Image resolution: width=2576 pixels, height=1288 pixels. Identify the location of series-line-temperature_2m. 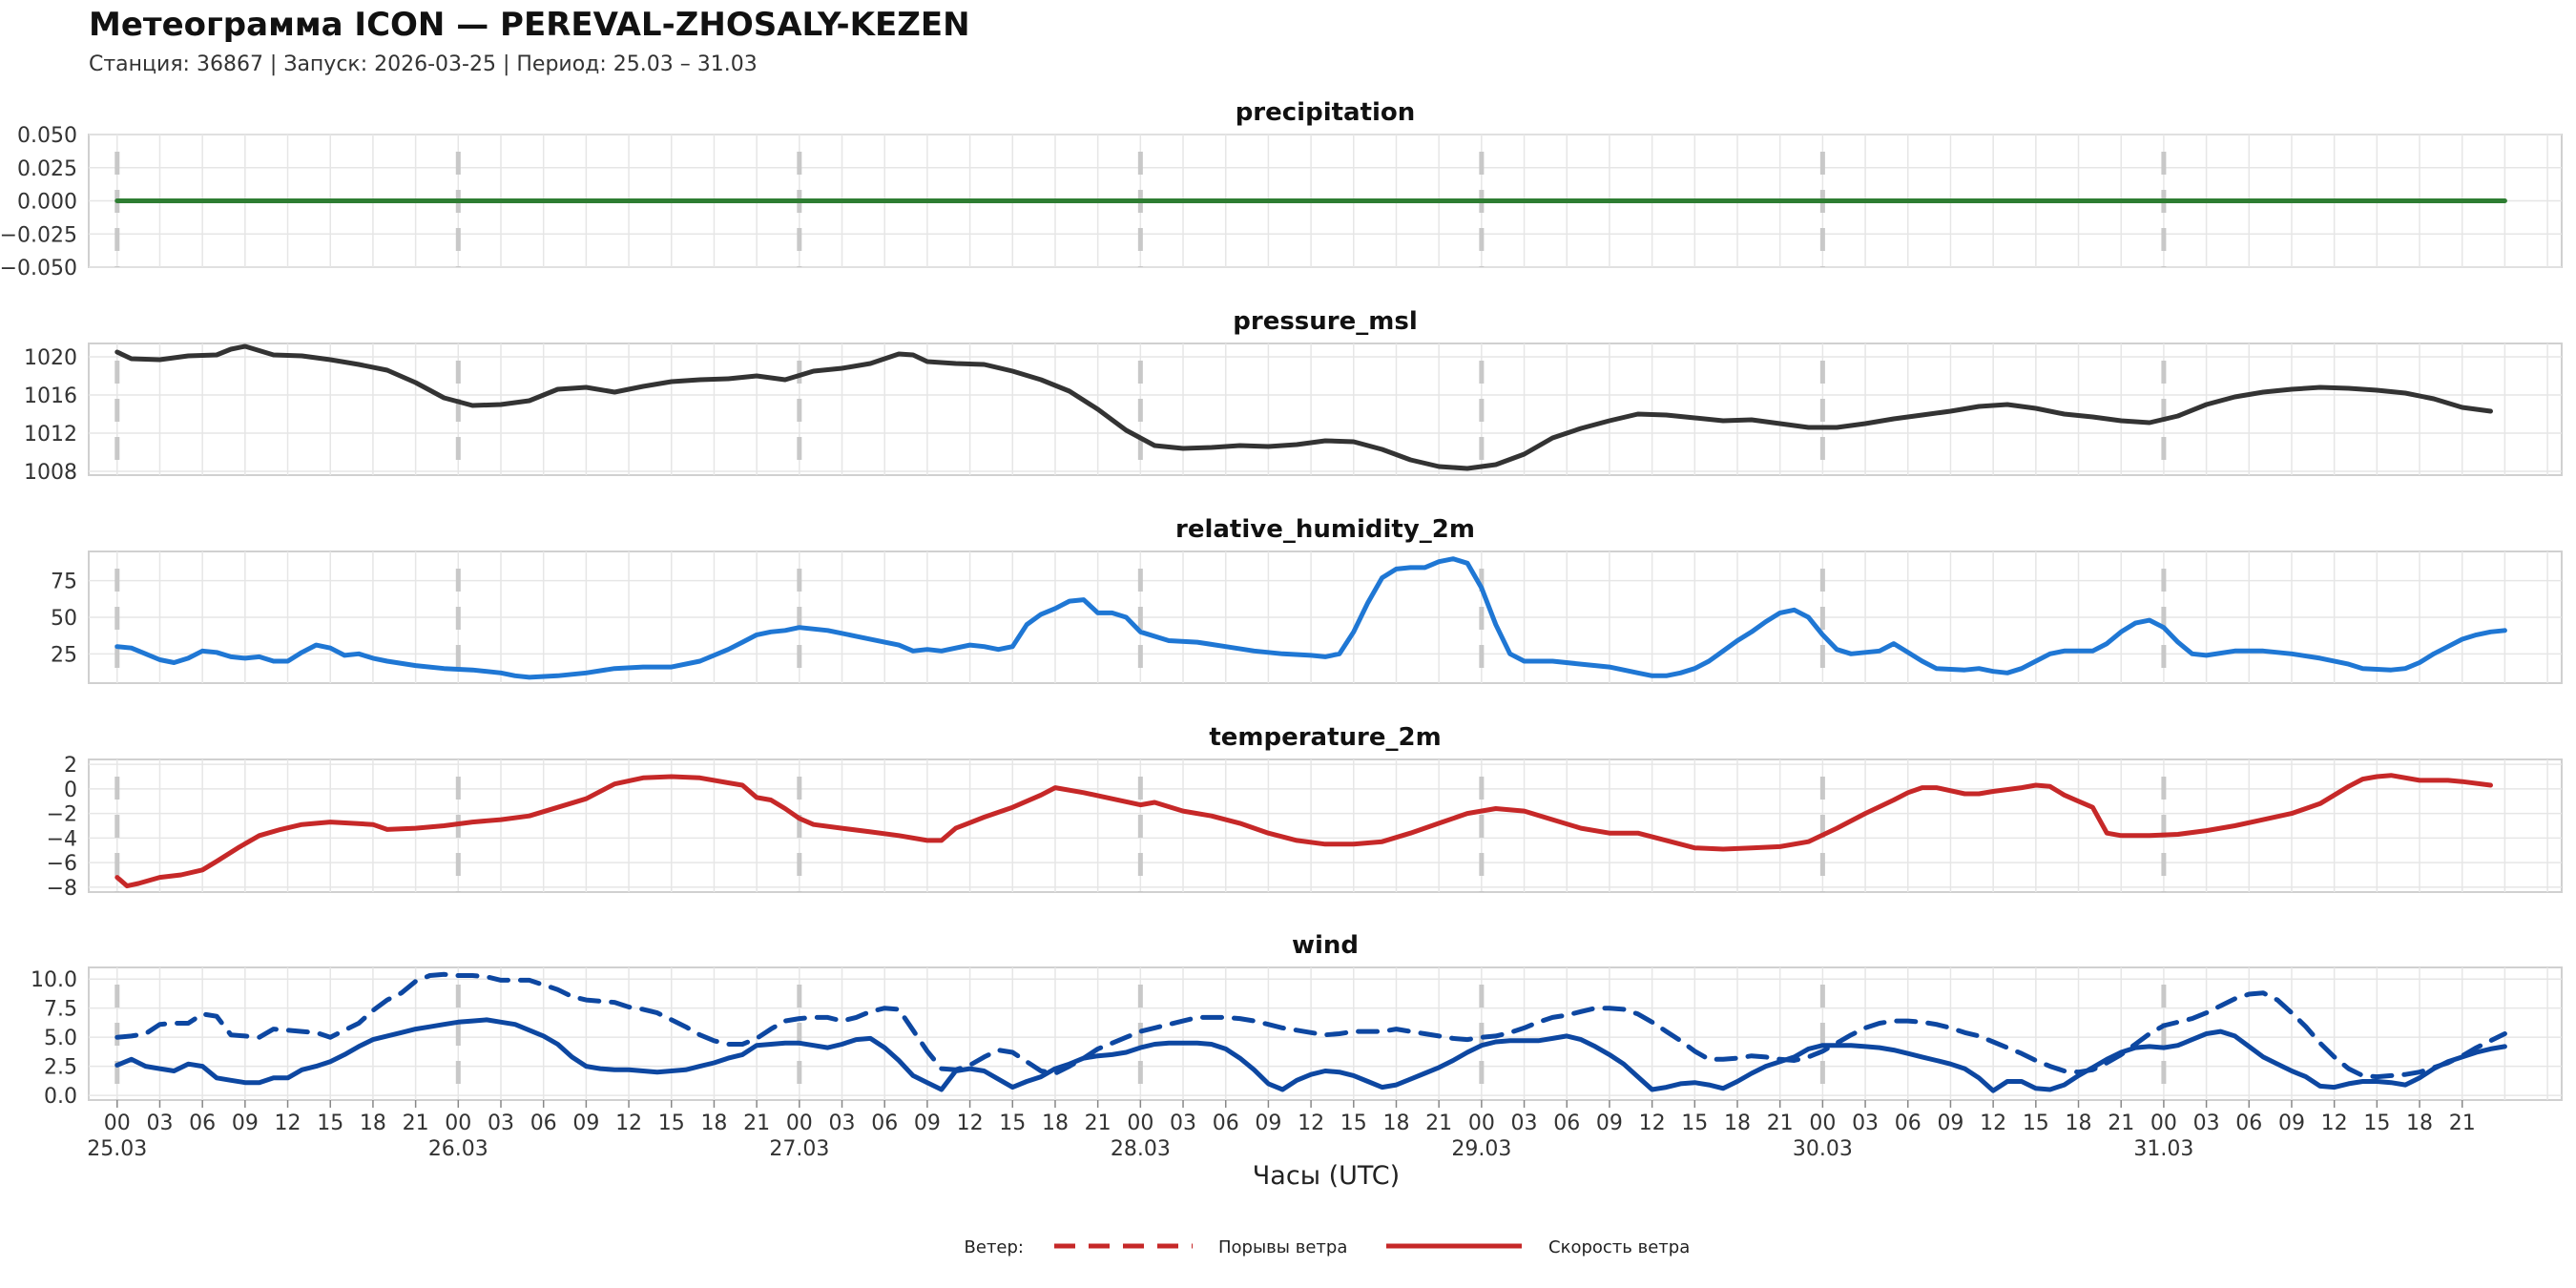
(1303, 831).